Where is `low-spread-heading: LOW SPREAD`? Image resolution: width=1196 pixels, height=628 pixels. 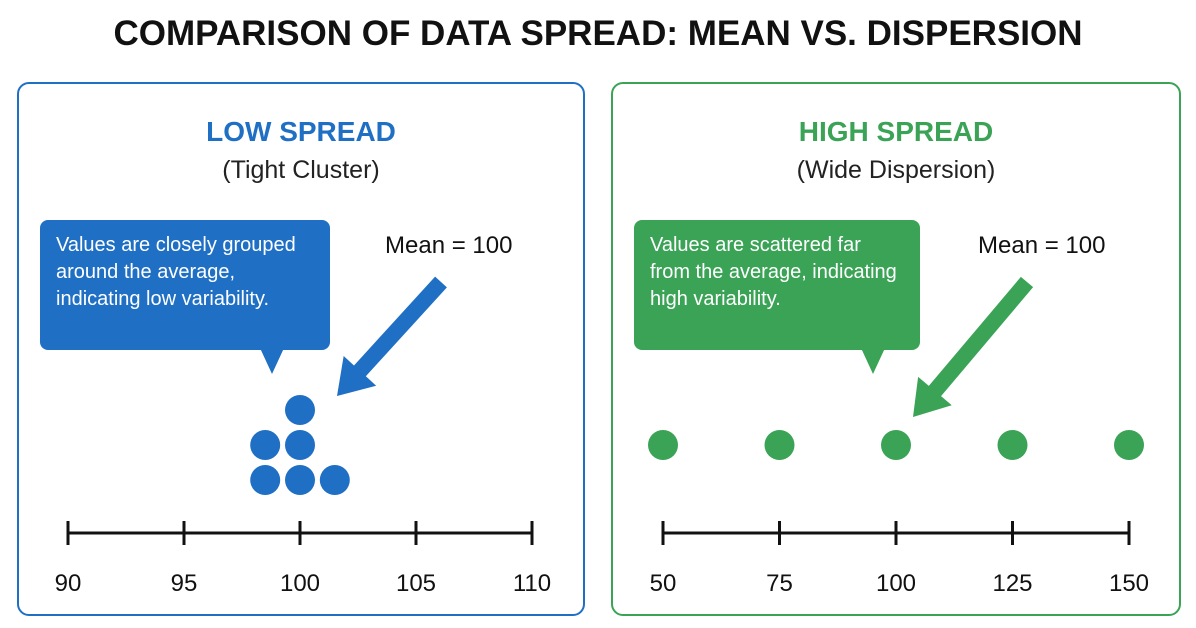
low-spread-heading: LOW SPREAD is located at coordinates (301, 131).